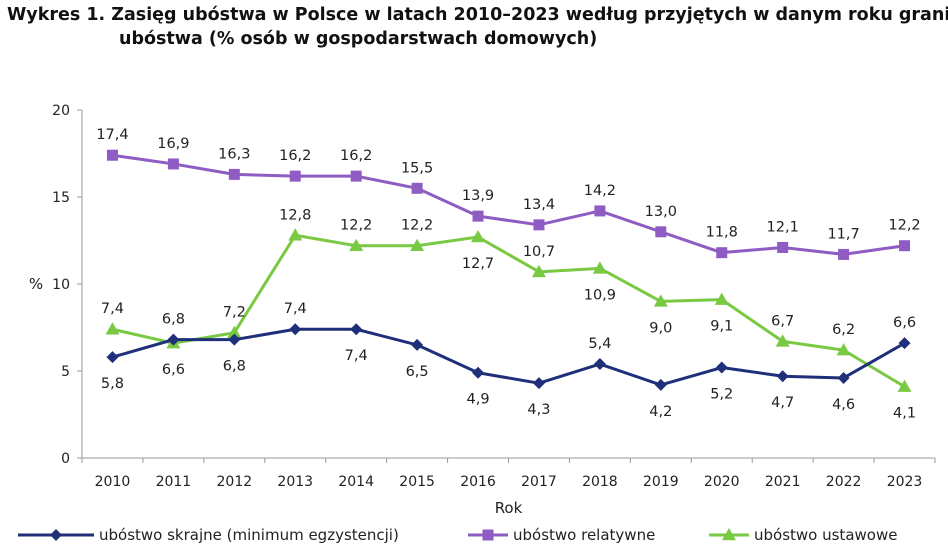 The height and width of the screenshot is (553, 948). What do you see at coordinates (825, 535) in the screenshot?
I see `legend-label: ubóstwo ustawowe` at bounding box center [825, 535].